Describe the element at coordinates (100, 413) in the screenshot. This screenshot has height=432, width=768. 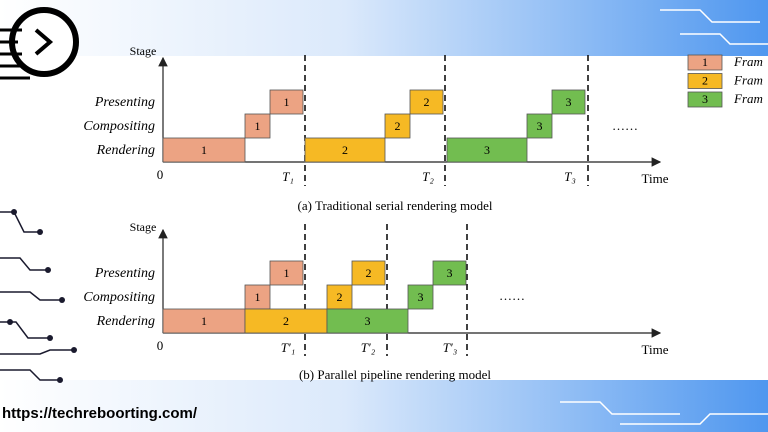
I see `site-url: https://techreboorting.com/` at that location.